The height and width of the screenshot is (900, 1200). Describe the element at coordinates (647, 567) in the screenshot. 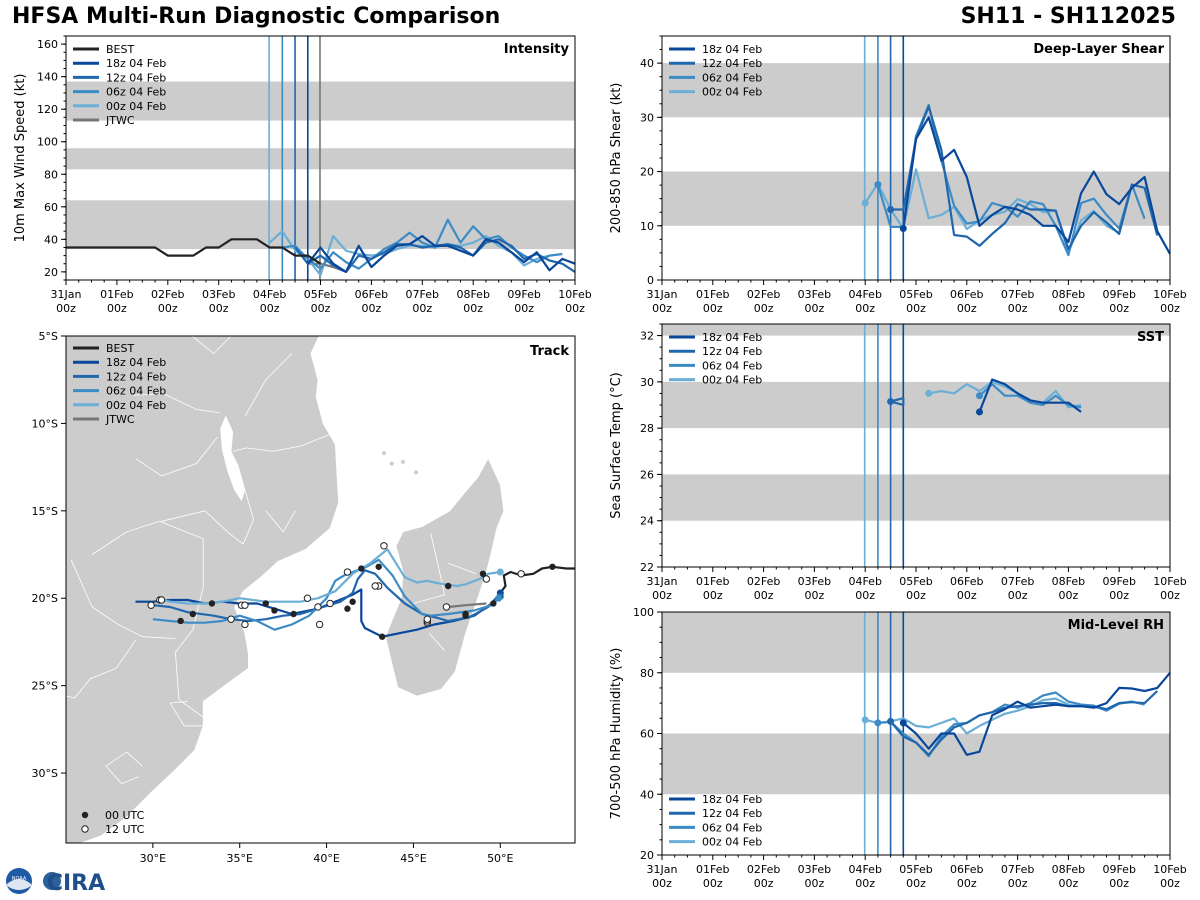

I see `sst-ytick-label: 22` at that location.